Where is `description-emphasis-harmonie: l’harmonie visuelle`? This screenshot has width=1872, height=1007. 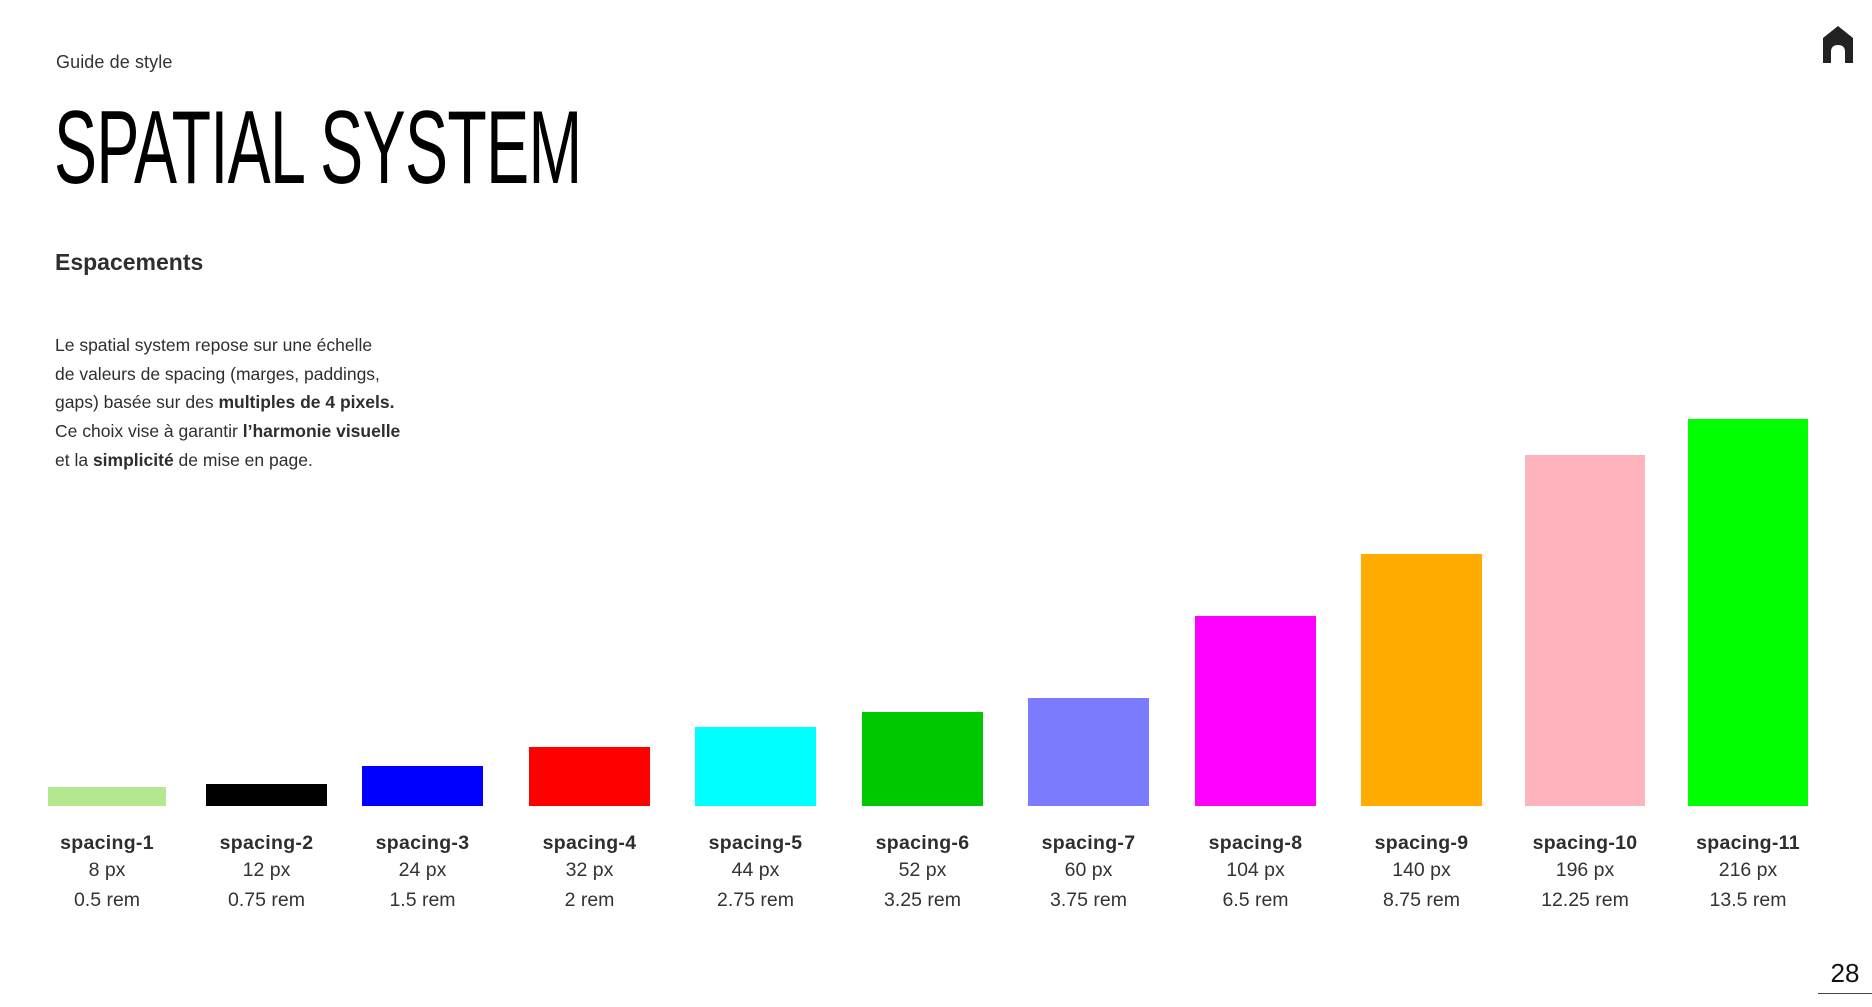
description-emphasis-harmonie: l’harmonie visuelle is located at coordinates (321, 431).